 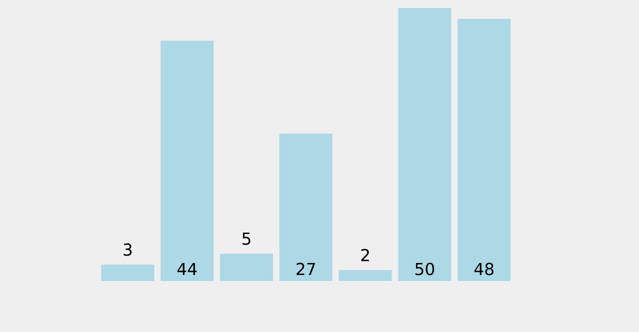 I want to click on data-label: 5, so click(x=246, y=238).